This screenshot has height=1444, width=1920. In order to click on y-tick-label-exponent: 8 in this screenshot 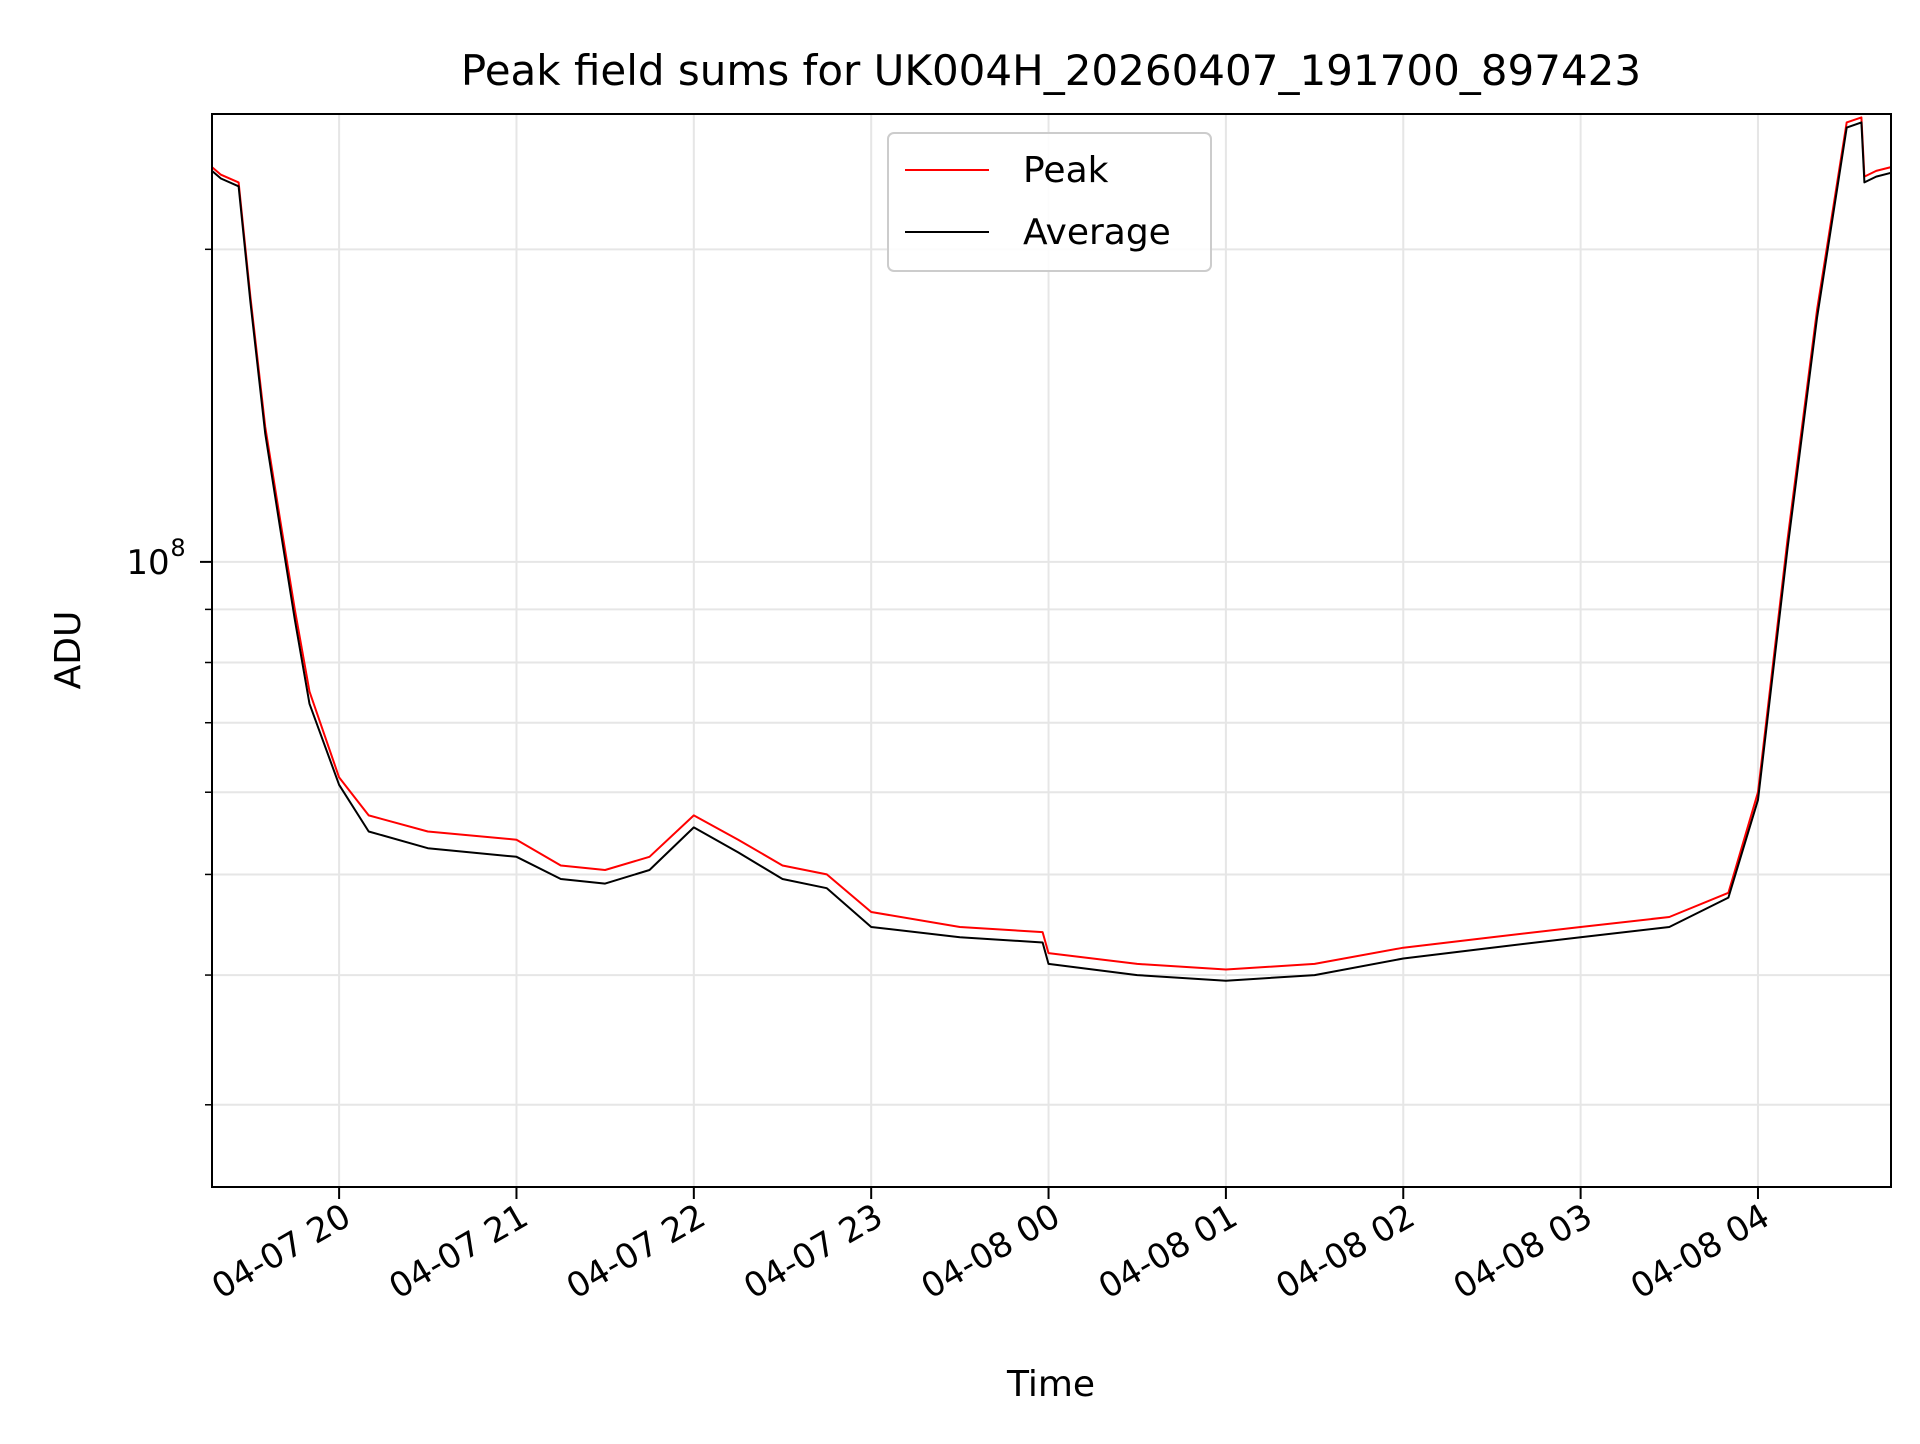, I will do `click(177, 548)`.